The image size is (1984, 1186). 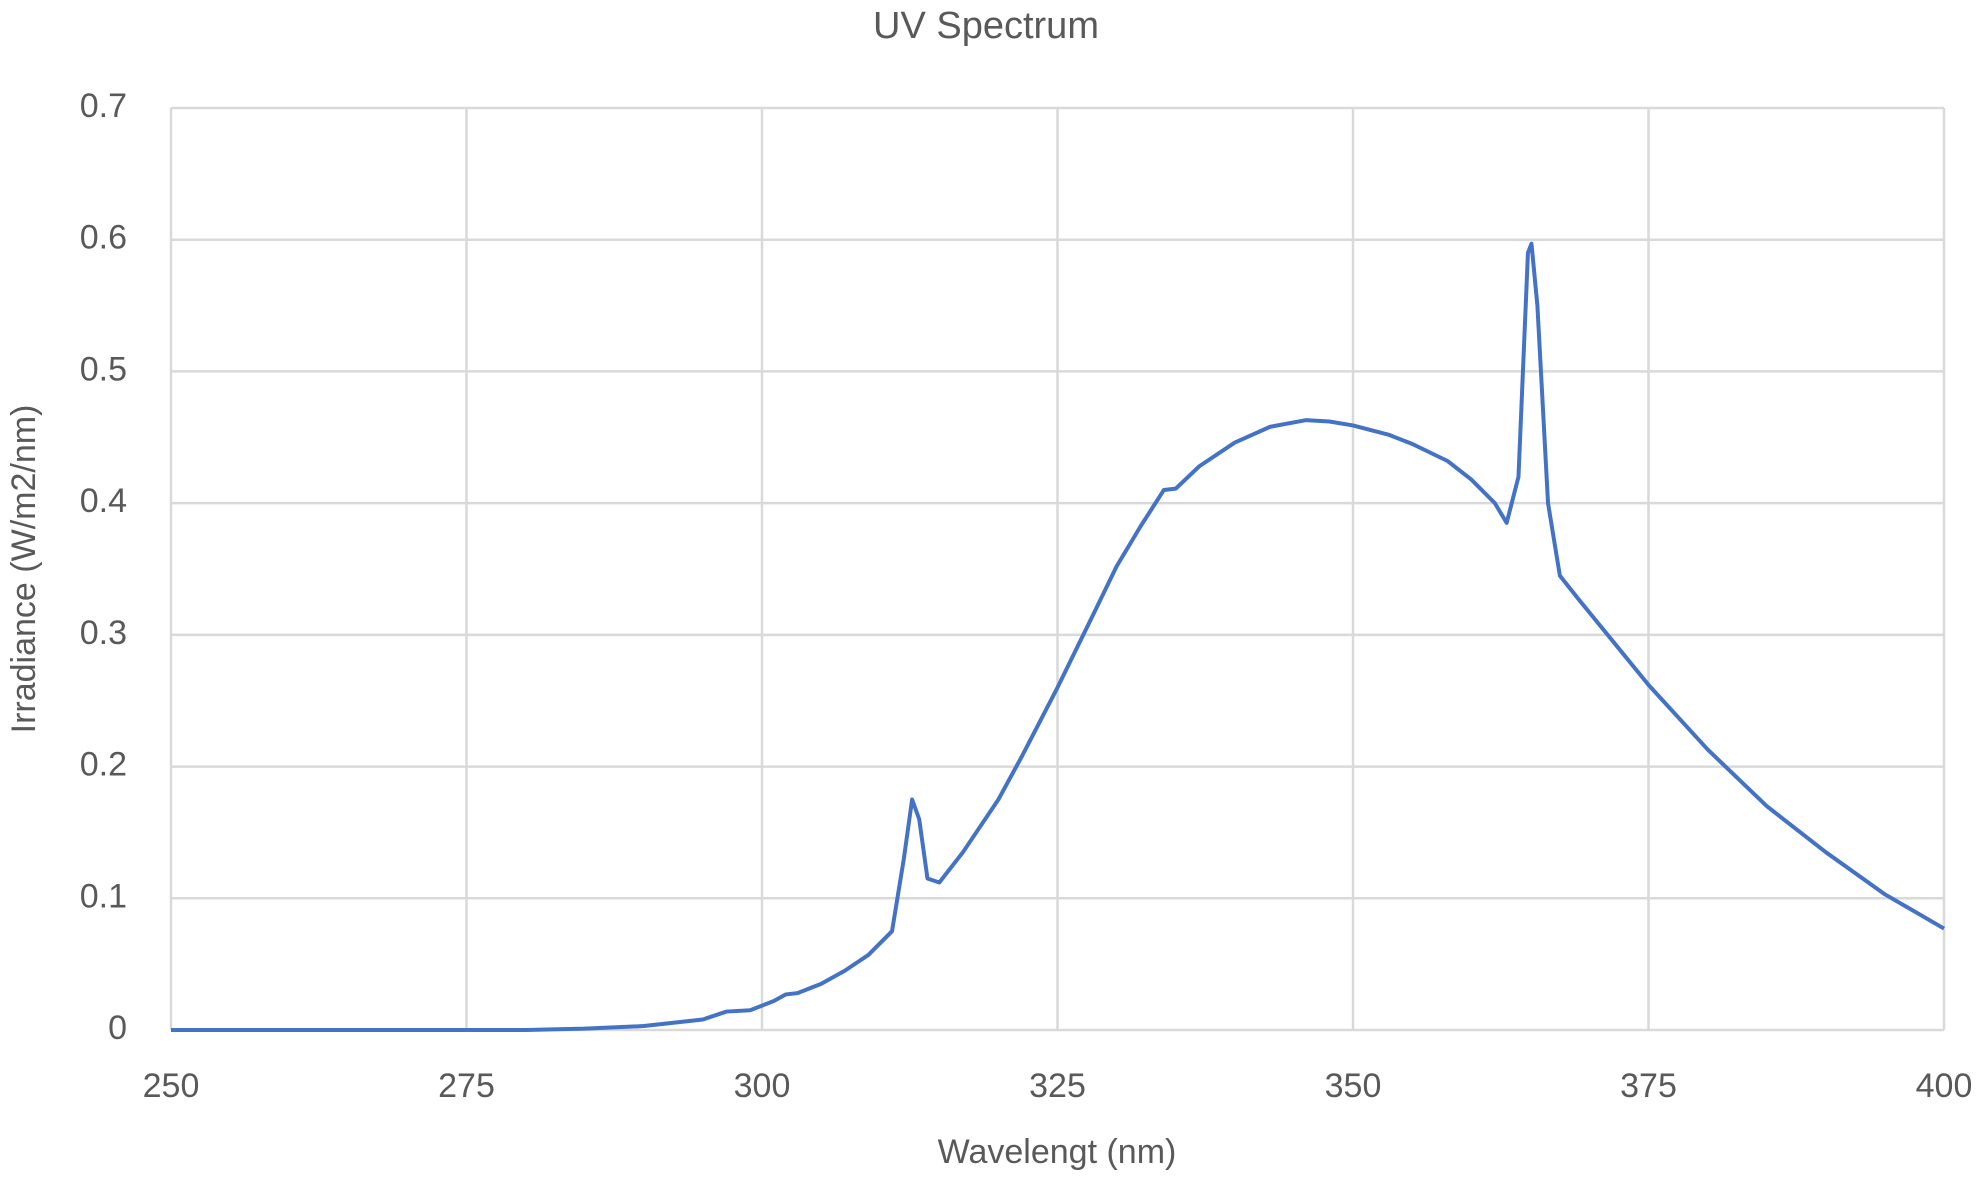 What do you see at coordinates (1353, 1086) in the screenshot?
I see `x-tick-label: 350` at bounding box center [1353, 1086].